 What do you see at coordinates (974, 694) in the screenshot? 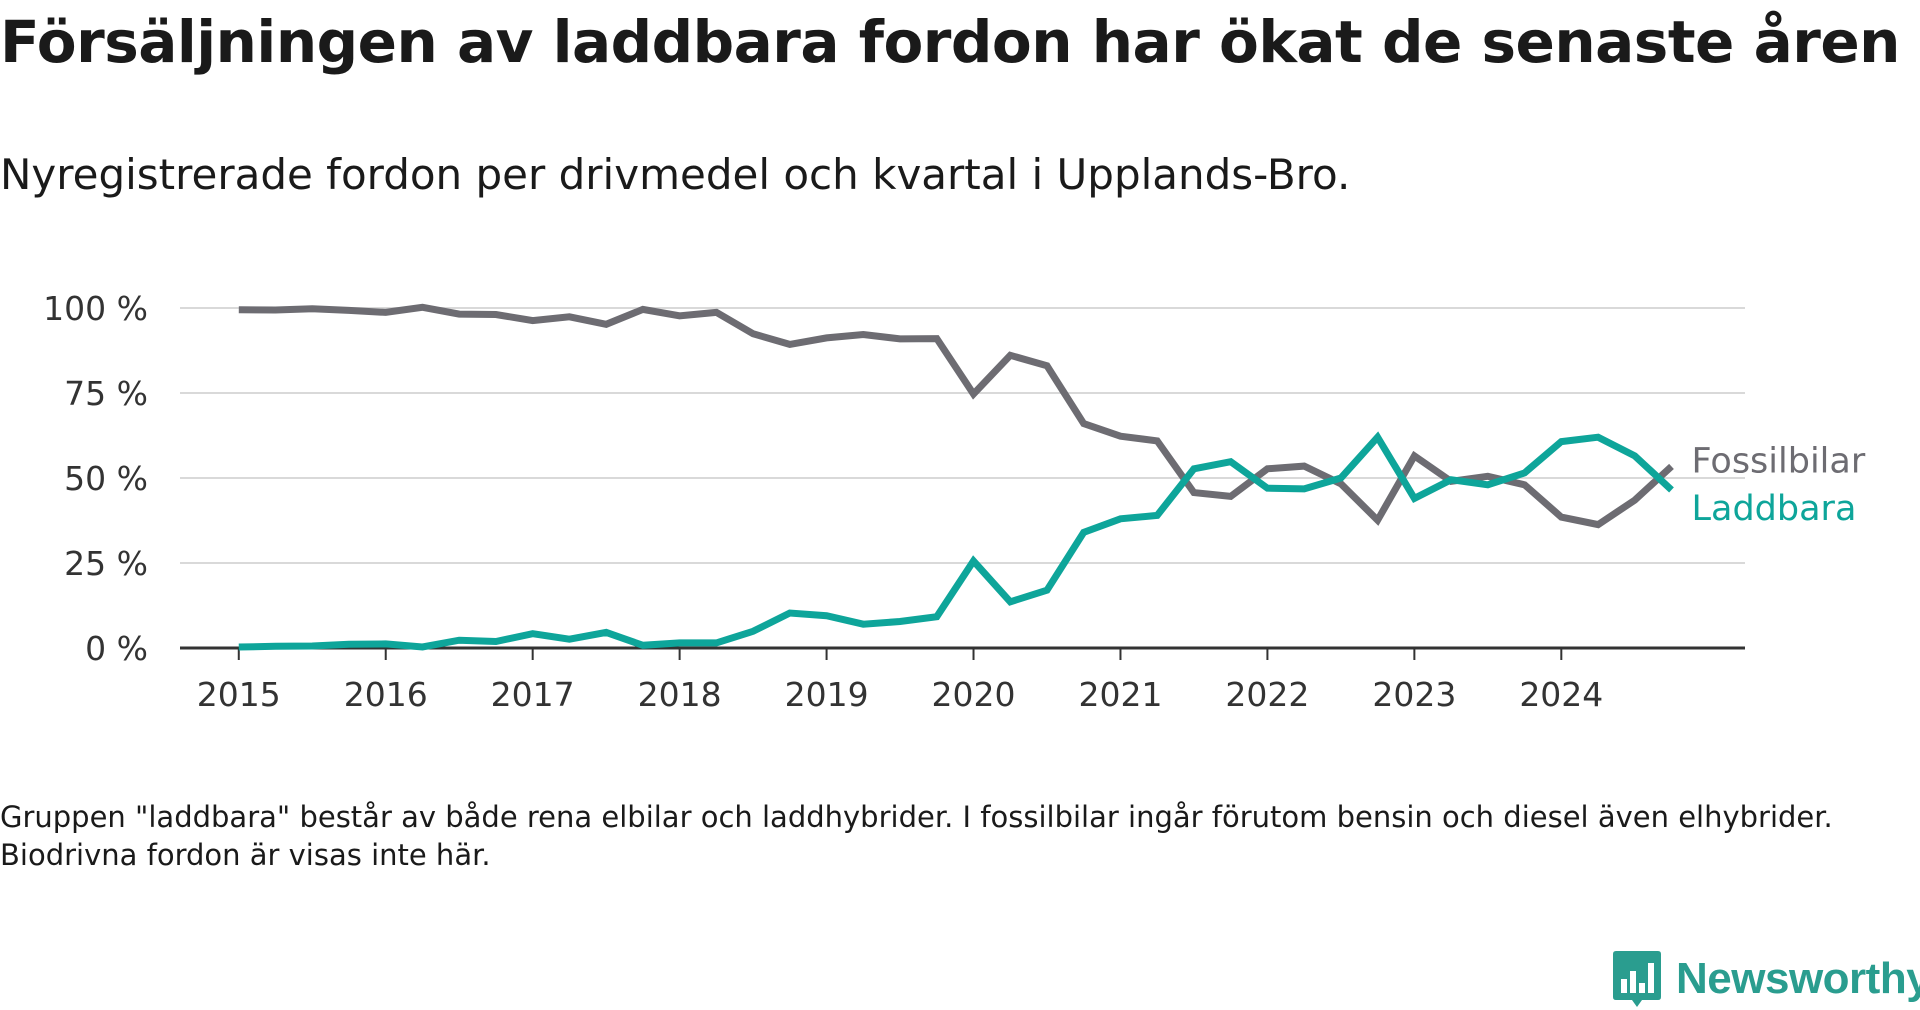
I see `x-tick-label: 2020` at bounding box center [974, 694].